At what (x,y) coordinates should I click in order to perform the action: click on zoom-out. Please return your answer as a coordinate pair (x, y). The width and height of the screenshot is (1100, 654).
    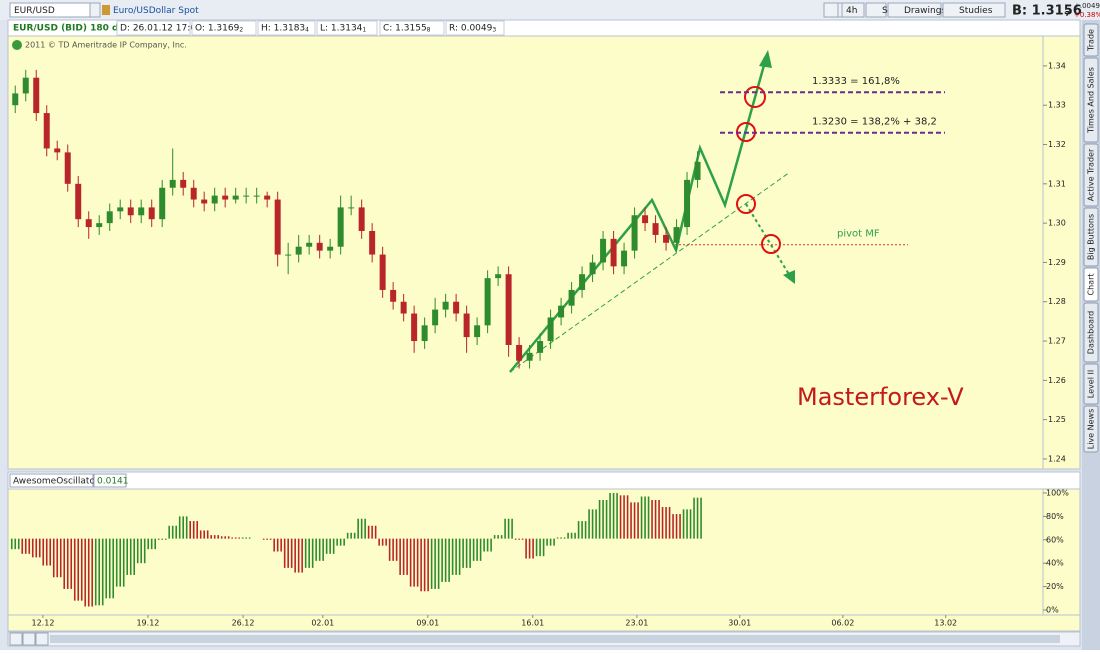
    Looking at the image, I should click on (29, 639).